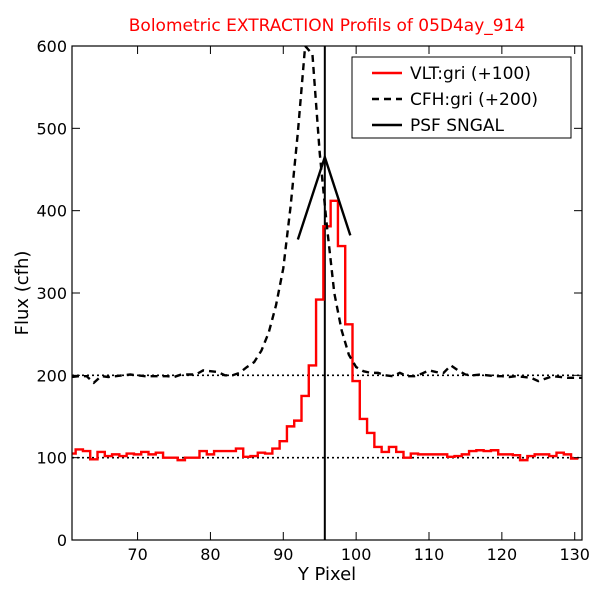 This screenshot has height=600, width=600. I want to click on x-tick-label: 80, so click(210, 554).